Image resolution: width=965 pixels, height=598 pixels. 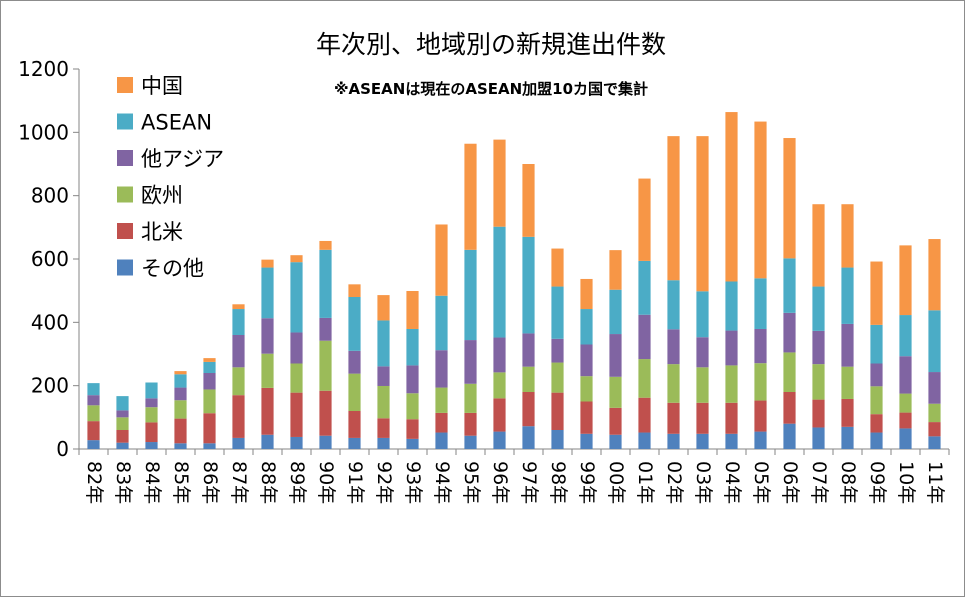 What do you see at coordinates (176, 123) in the screenshot?
I see `legend-label: ASEAN` at bounding box center [176, 123].